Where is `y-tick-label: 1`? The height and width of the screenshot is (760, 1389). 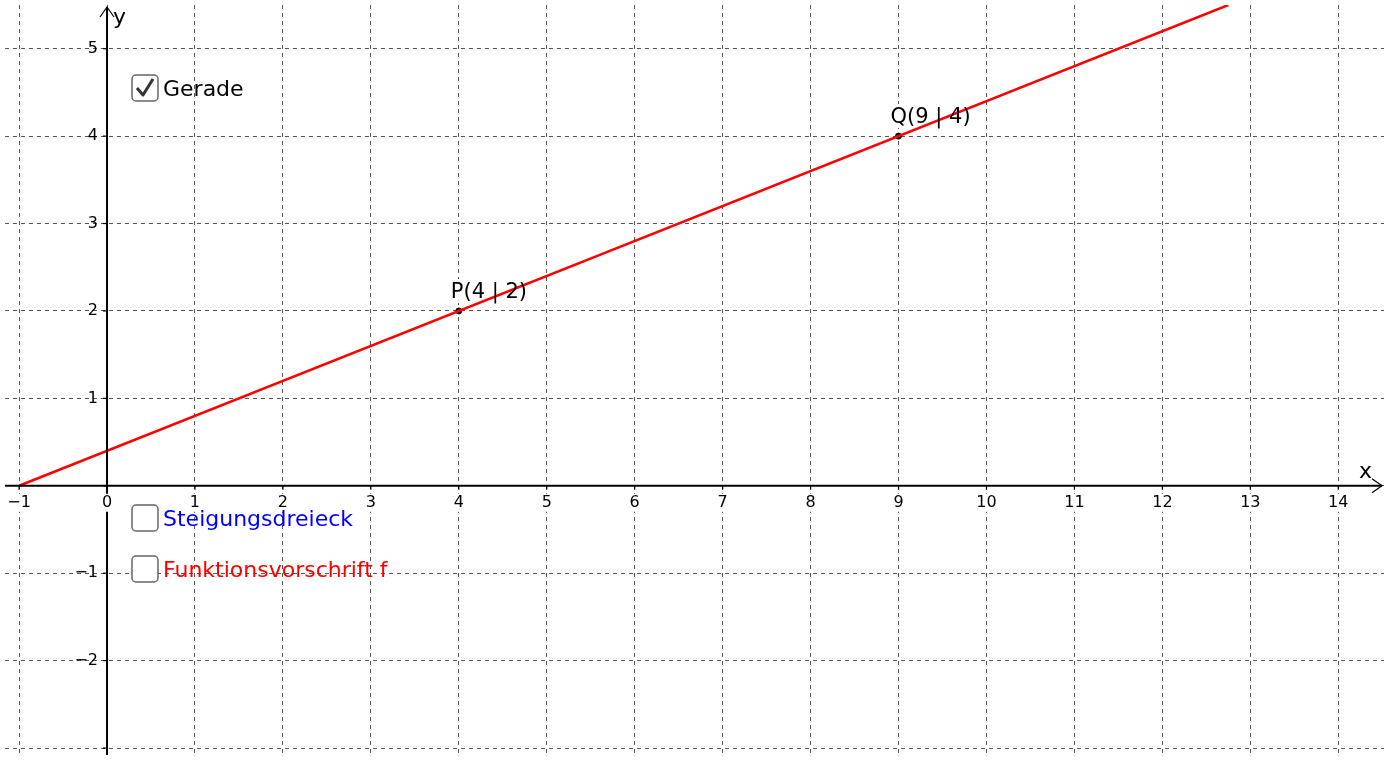
y-tick-label: 1 is located at coordinates (93, 397).